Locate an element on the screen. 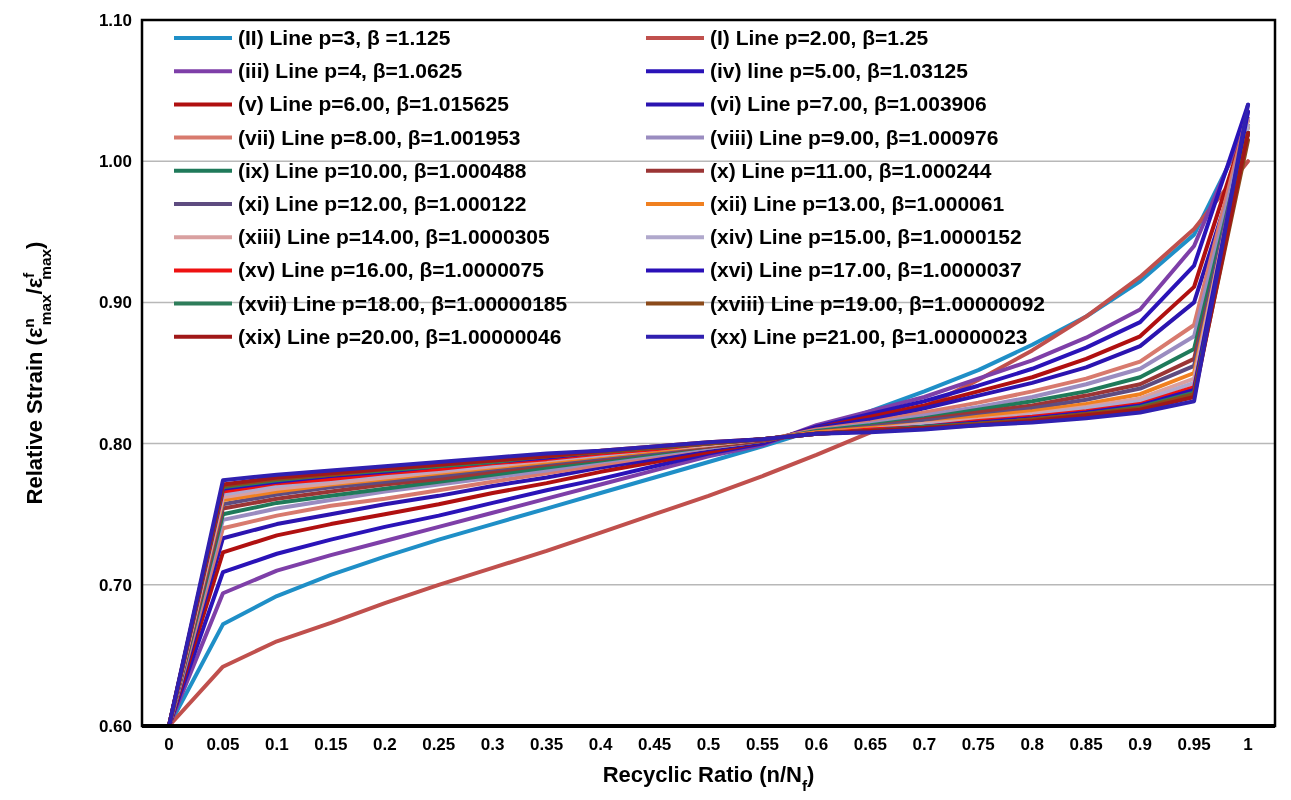  x-tick-label: 0.15 is located at coordinates (331, 744).